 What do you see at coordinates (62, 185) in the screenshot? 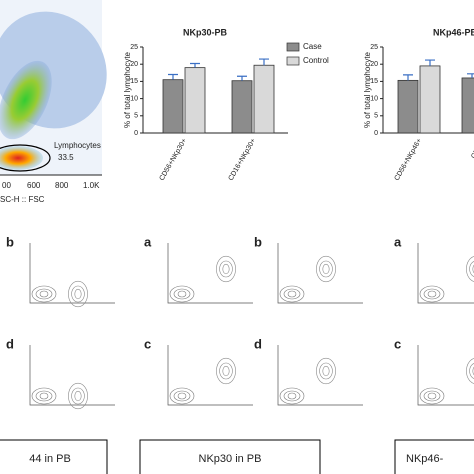
I see `x-tick-label: 800` at bounding box center [62, 185].